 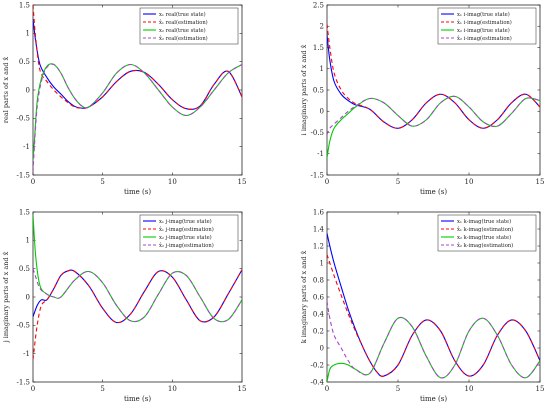 I want to click on y-axis-label: j imaginary parts of x and x̂, so click(x=5, y=297).